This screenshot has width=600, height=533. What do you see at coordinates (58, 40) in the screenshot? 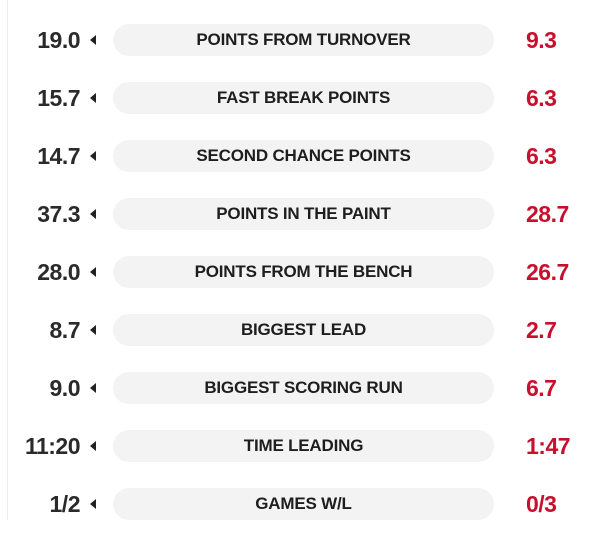
I see `home-team-value: 19.0` at bounding box center [58, 40].